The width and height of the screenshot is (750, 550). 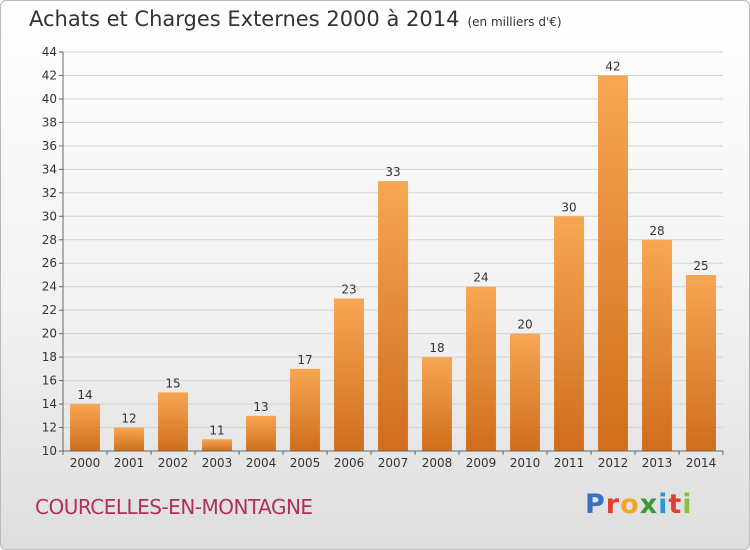 What do you see at coordinates (630, 504) in the screenshot?
I see `logo-letter: o` at bounding box center [630, 504].